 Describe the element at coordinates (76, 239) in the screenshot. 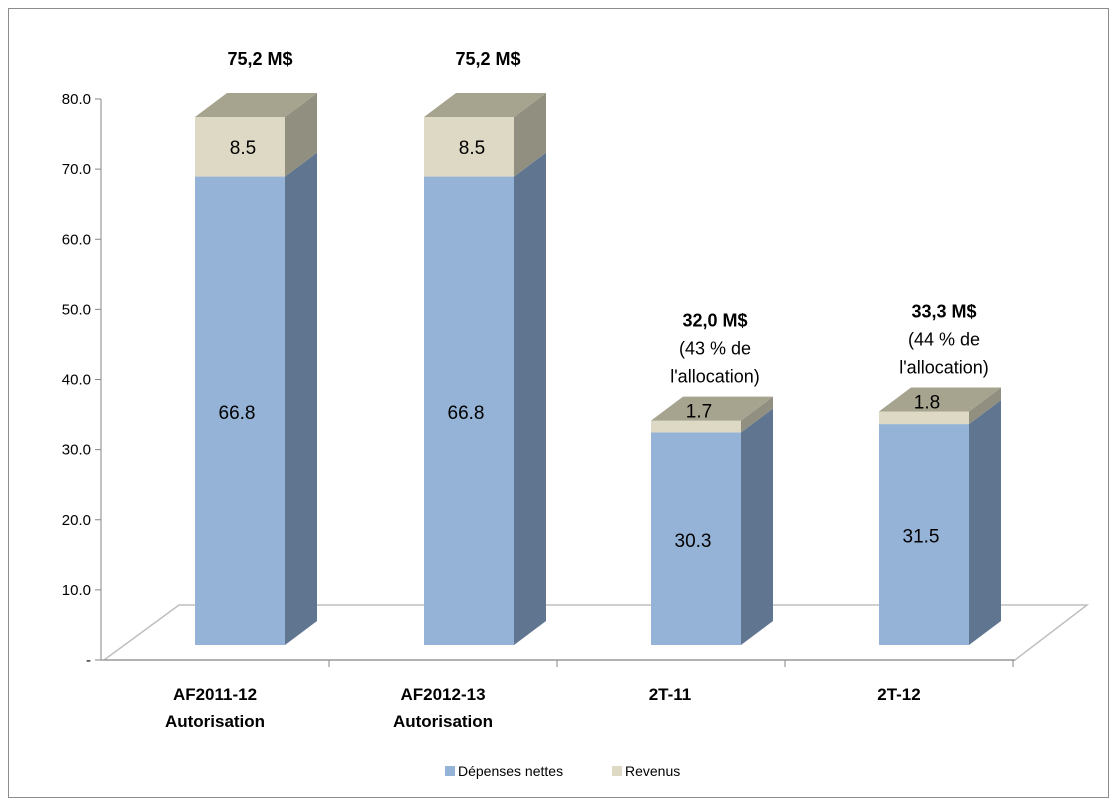

I see `y-tick-label: 60.0` at that location.